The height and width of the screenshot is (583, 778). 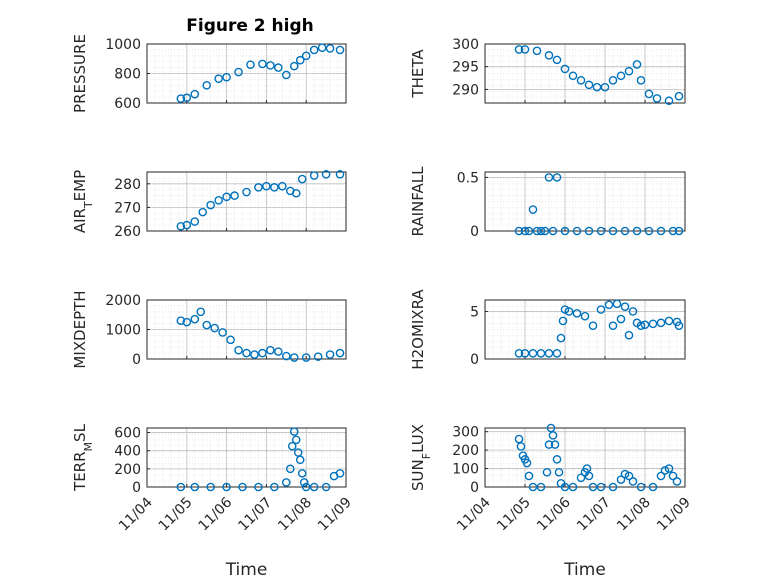 I want to click on y-tick-label: 260, so click(x=127, y=232).